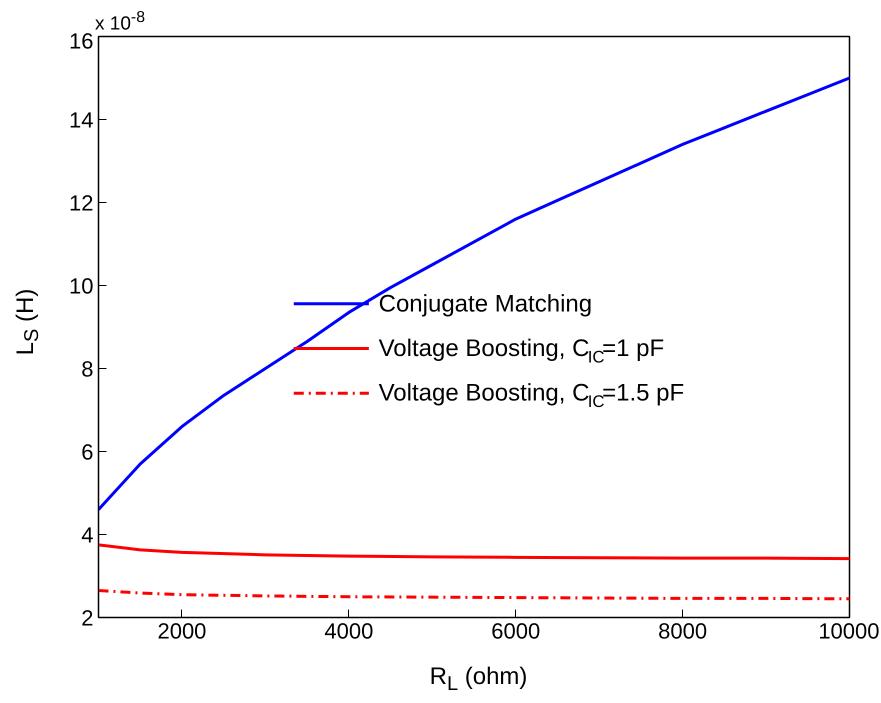  I want to click on x-tick-label: 4000, so click(349, 631).